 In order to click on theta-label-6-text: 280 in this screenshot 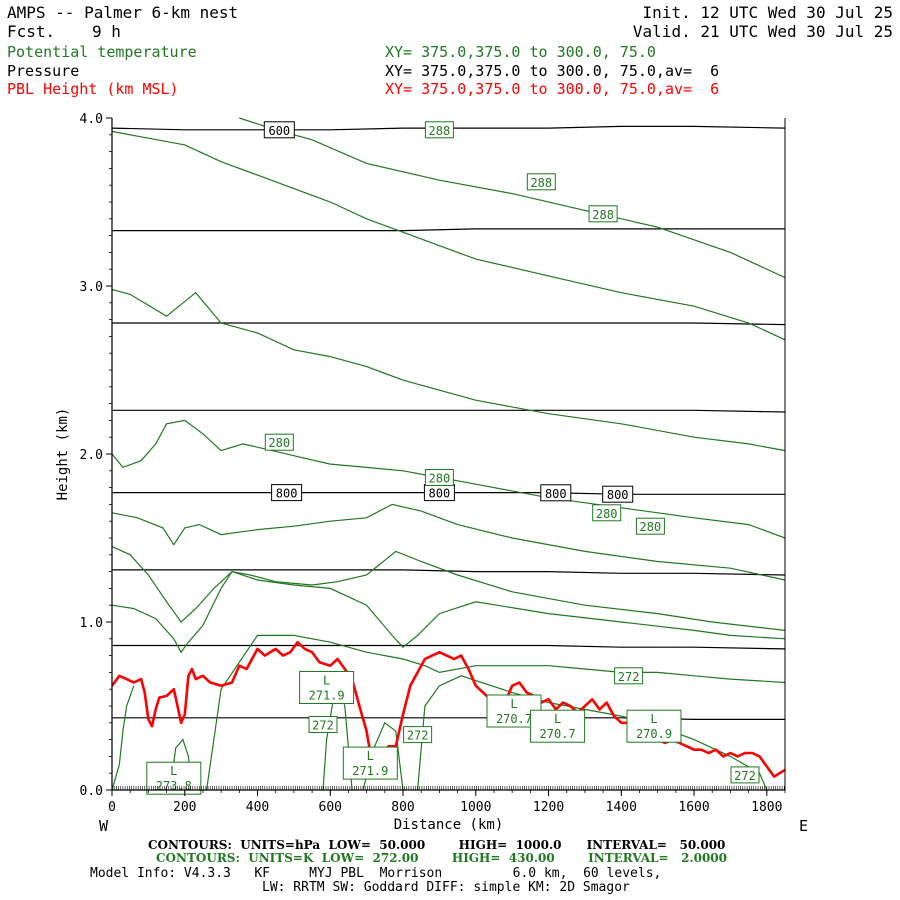, I will do `click(651, 527)`.